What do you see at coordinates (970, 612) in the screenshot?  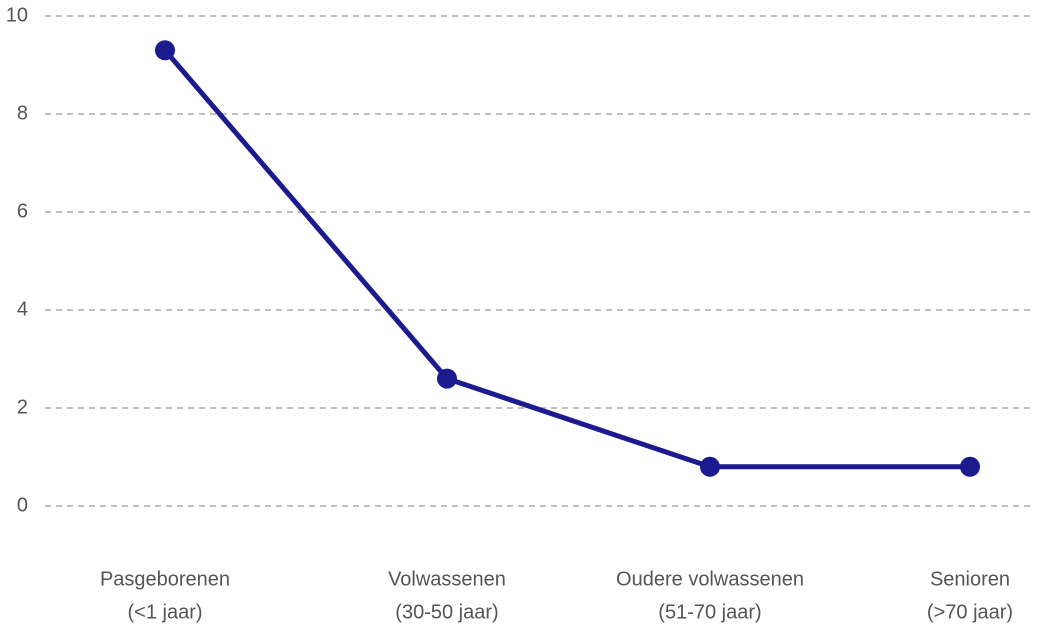 I see `x-tick-label: (>70 jaar)` at bounding box center [970, 612].